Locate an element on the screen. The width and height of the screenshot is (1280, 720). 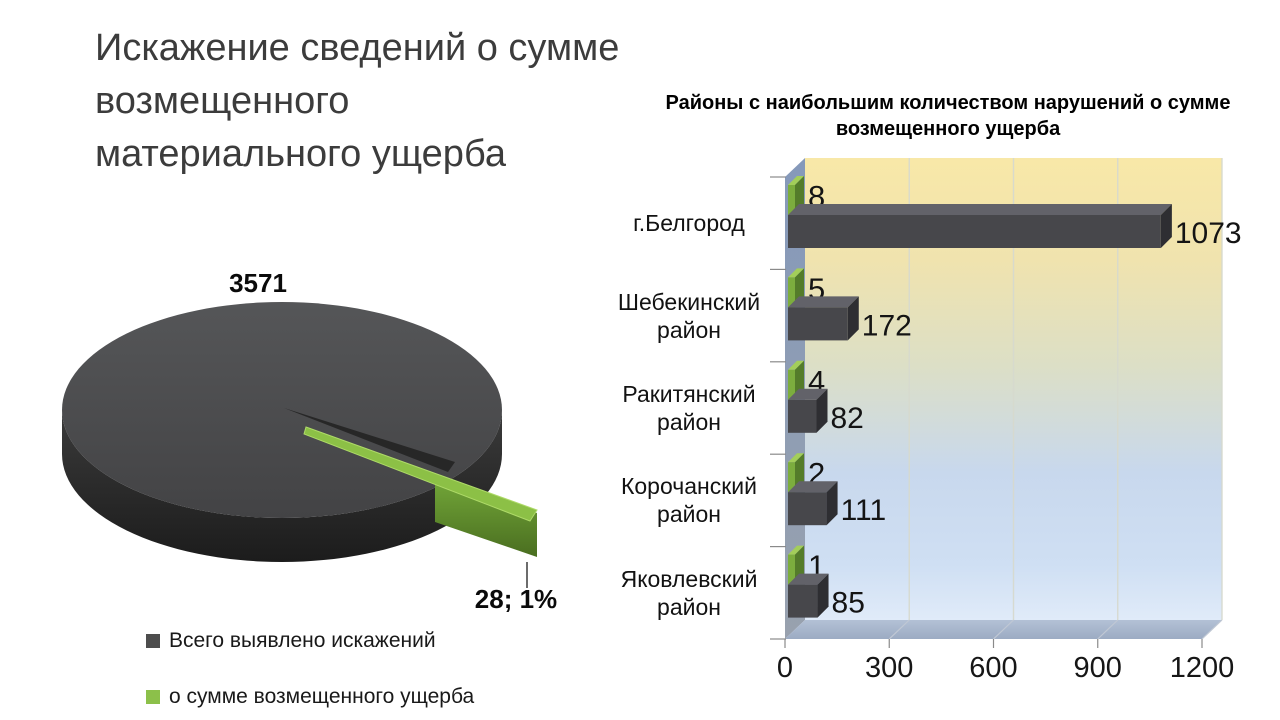
legend-label-small: о сумме возмещенного ущерба is located at coordinates (322, 696).